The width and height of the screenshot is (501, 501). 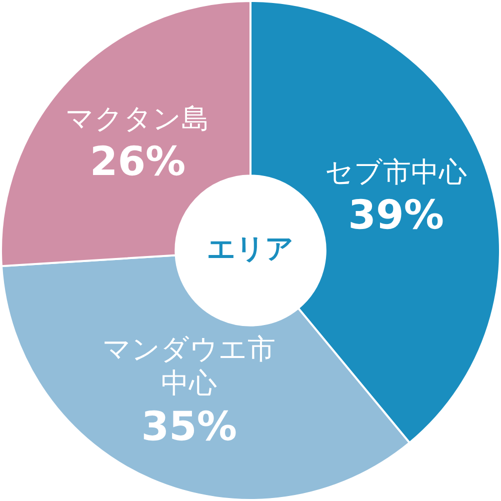 I want to click on data-label: 35%, so click(x=189, y=427).